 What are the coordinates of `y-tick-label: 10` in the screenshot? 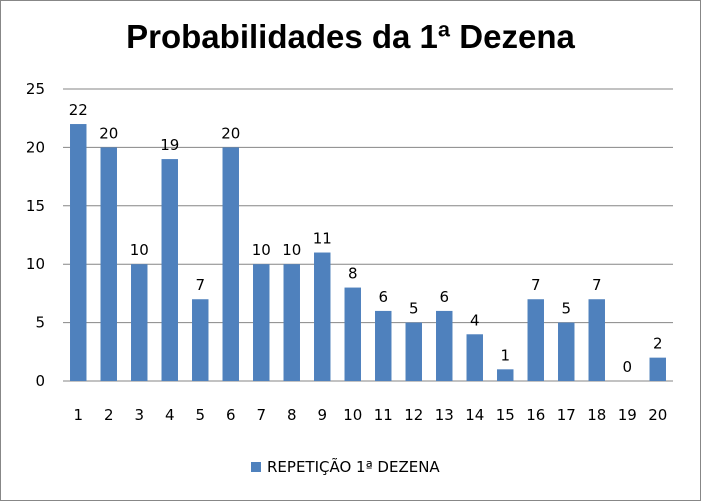 It's located at (35, 264).